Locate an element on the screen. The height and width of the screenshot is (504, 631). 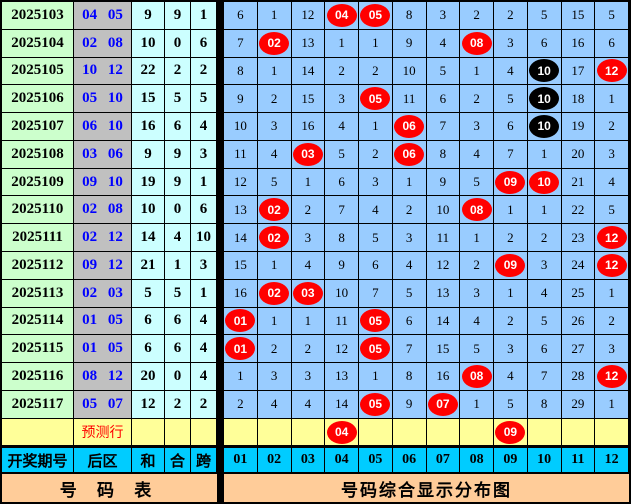
grid-cell: 21 is located at coordinates (578, 182).